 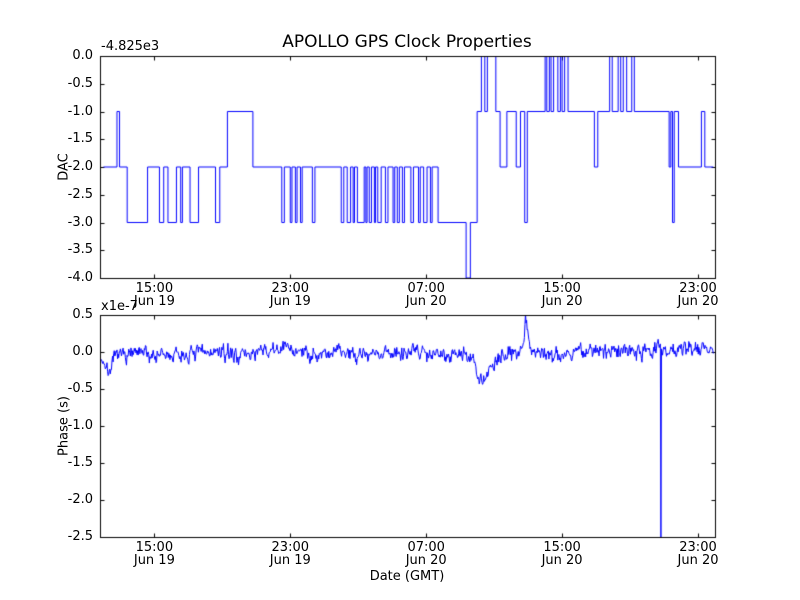 What do you see at coordinates (130, 46) in the screenshot?
I see `dac-axis-offset-label: -4.825e3` at bounding box center [130, 46].